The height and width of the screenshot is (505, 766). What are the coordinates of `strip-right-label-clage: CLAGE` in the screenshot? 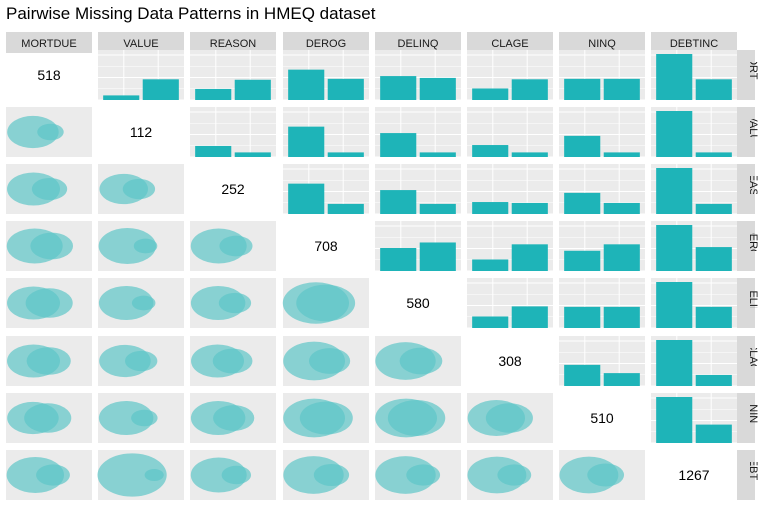 It's located at (753, 360).